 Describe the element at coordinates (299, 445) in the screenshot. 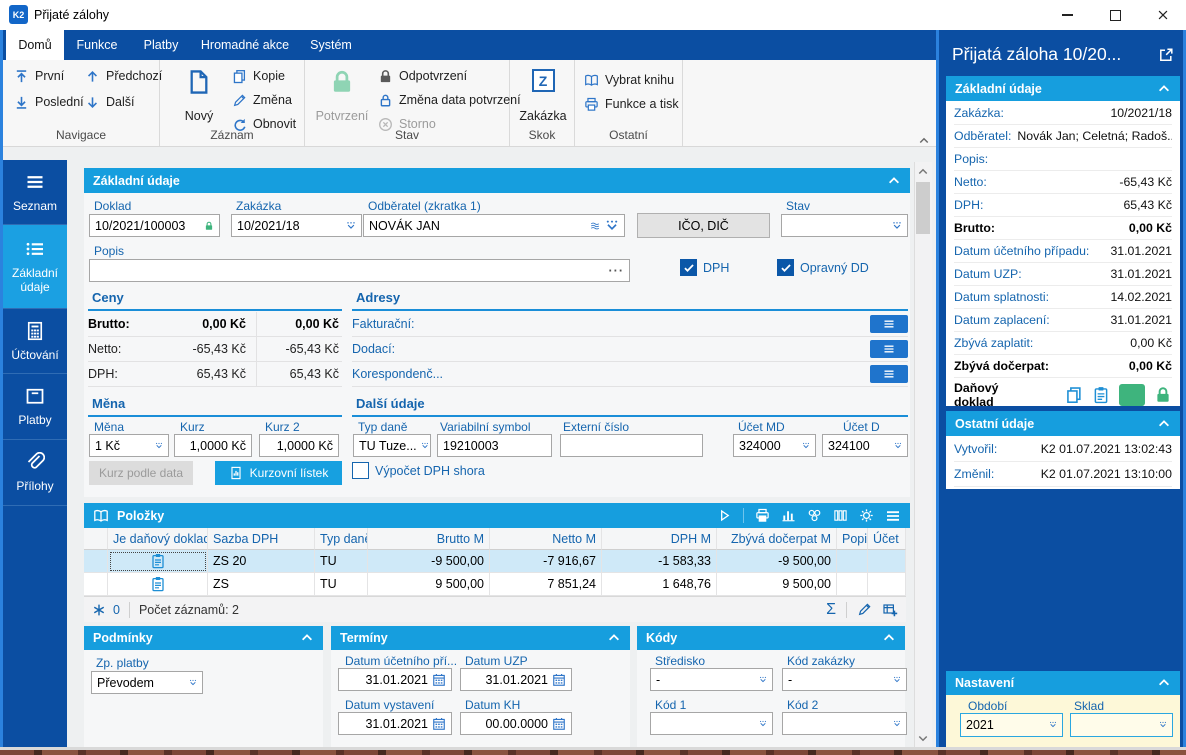

I see `kurz2-field: 1,0000 Kč` at that location.